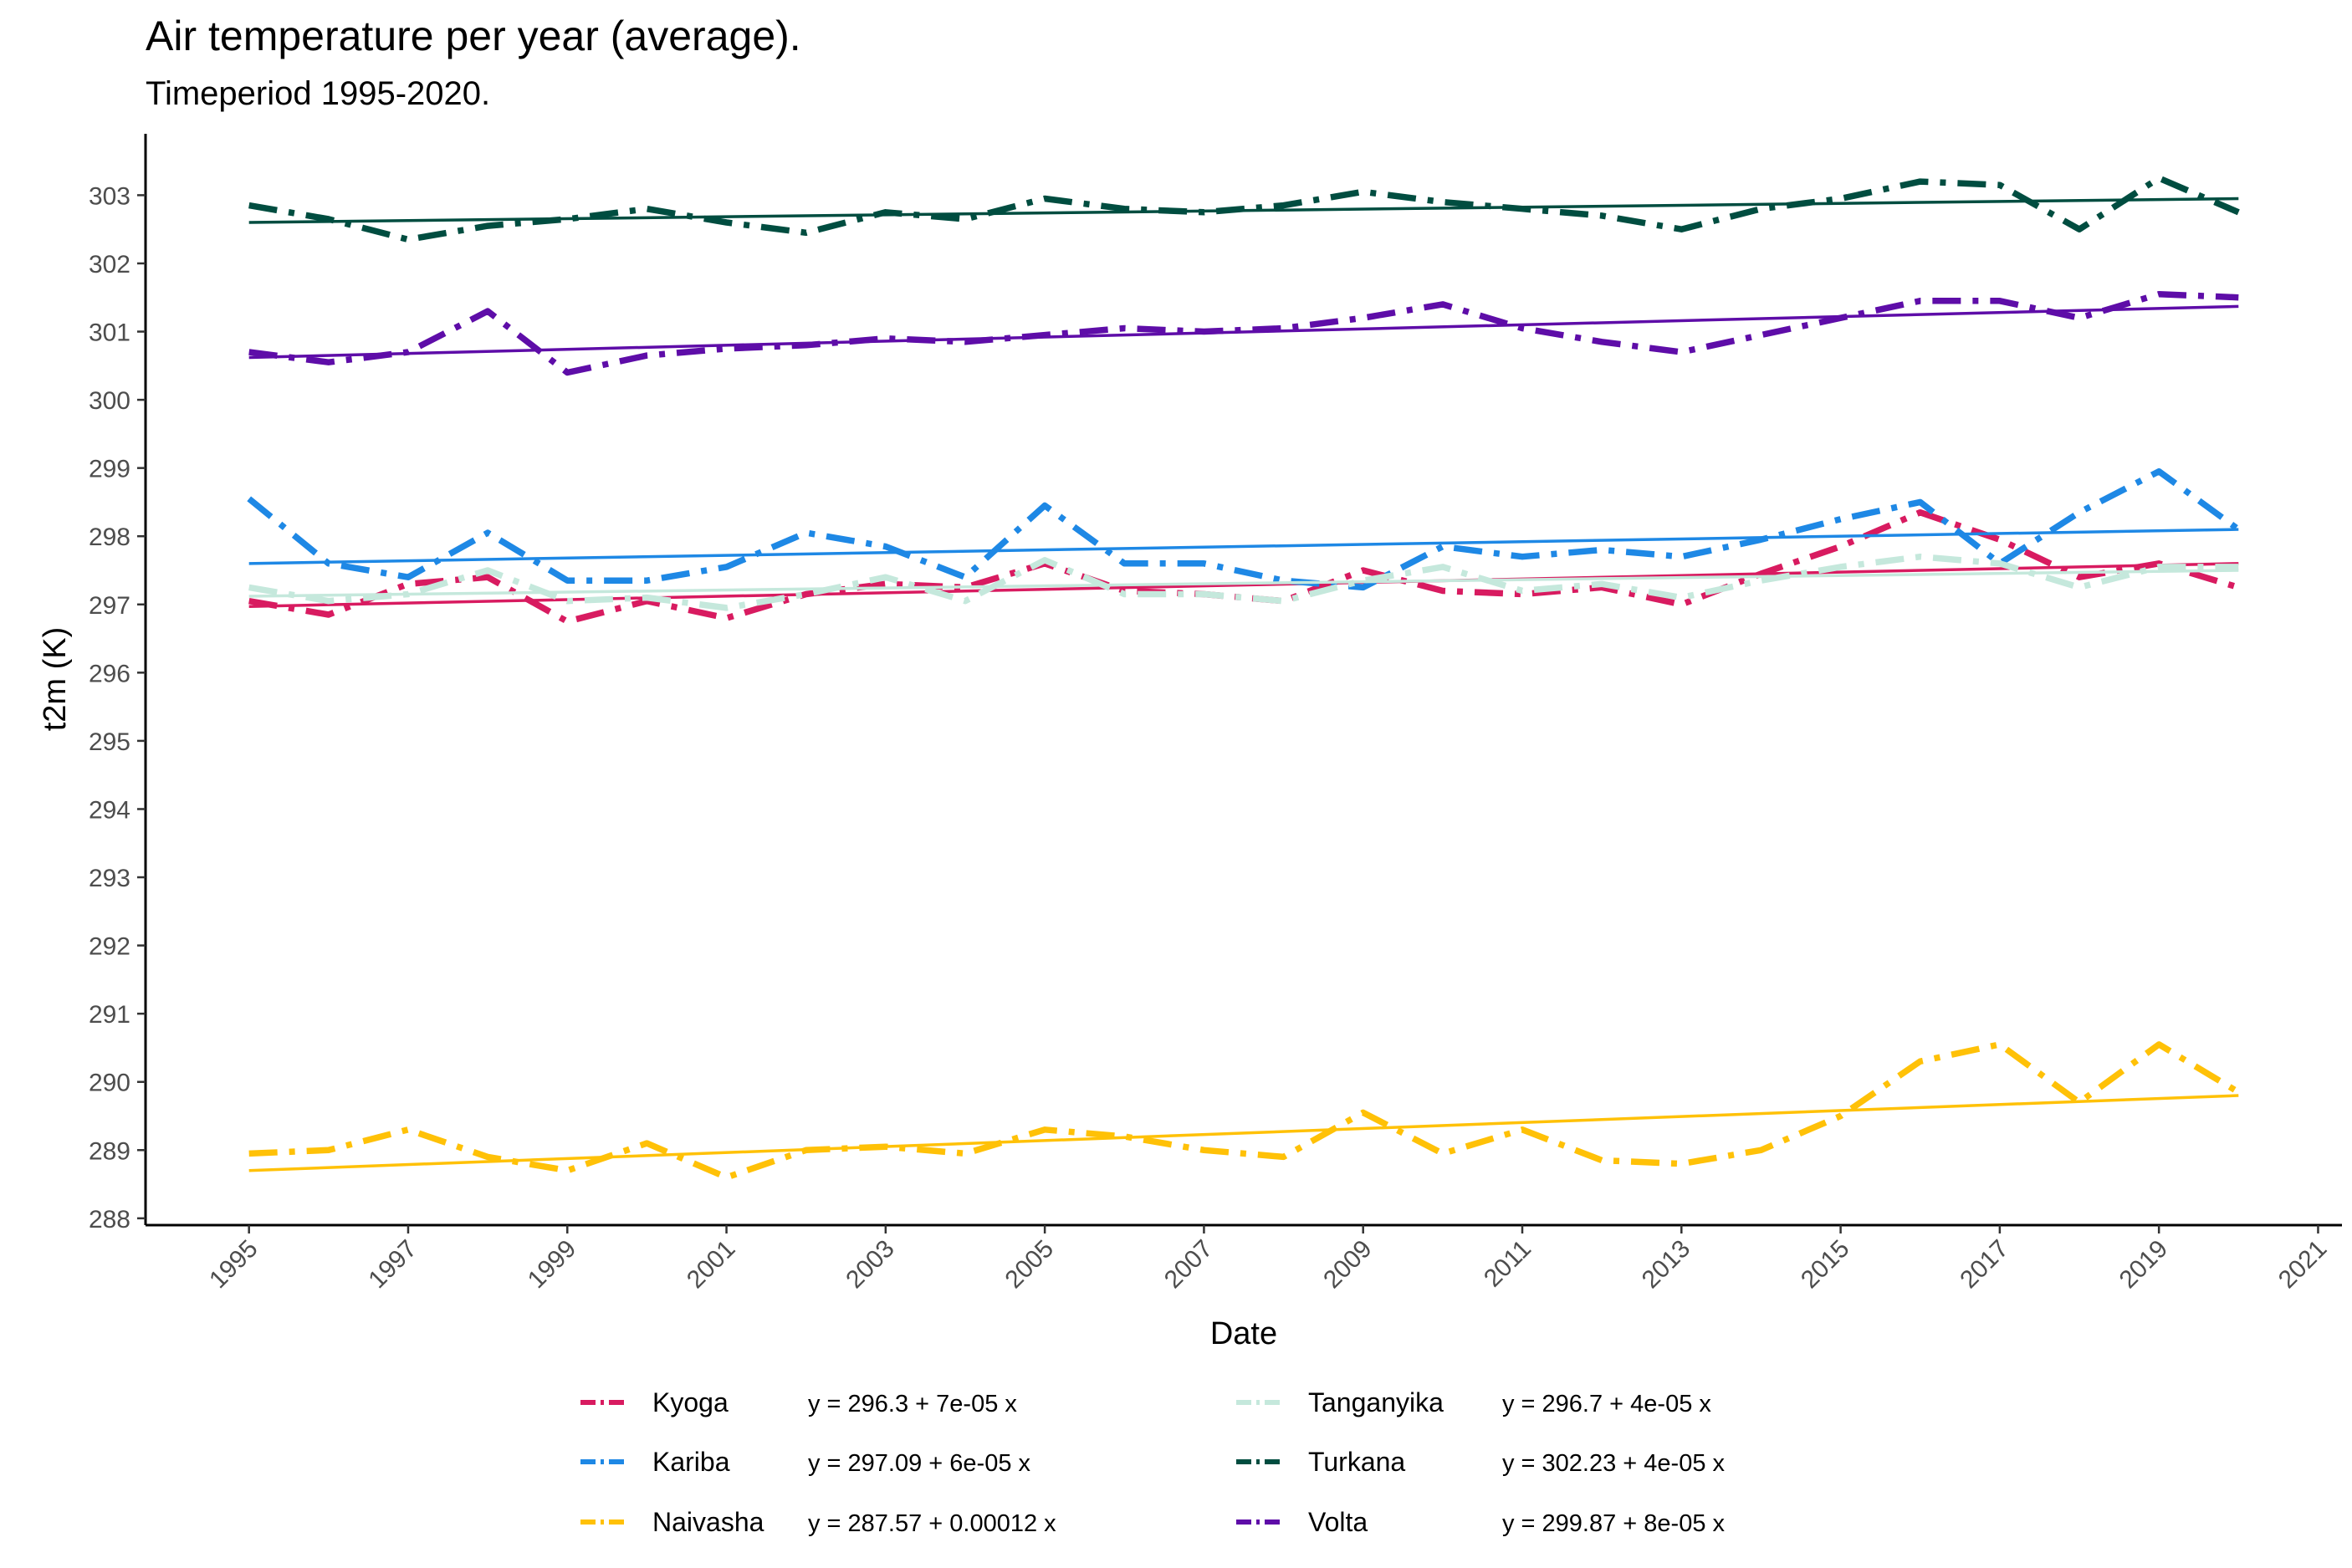  I want to click on series-line-turkana, so click(1244, 209).